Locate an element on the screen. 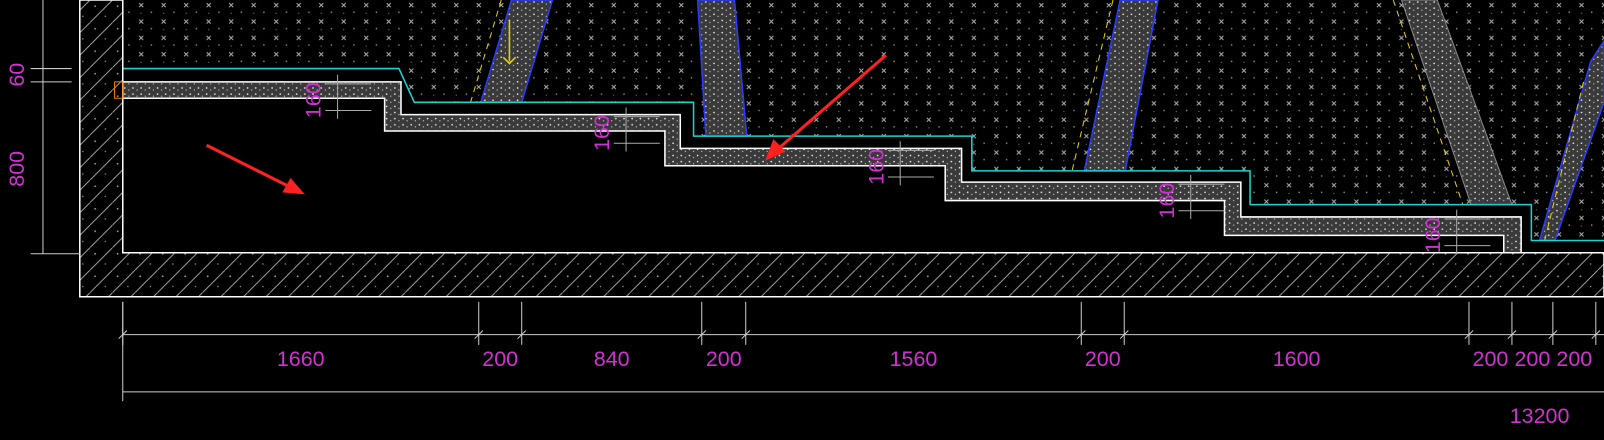 The image size is (1604, 440). dim-label: 60 is located at coordinates (17, 75).